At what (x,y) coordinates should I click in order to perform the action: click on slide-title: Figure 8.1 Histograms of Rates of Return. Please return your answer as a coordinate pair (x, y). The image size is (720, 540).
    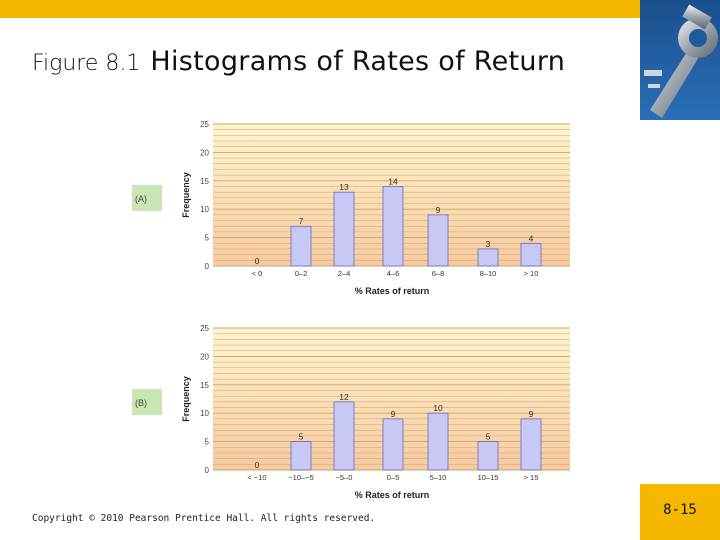
    Looking at the image, I should click on (298, 61).